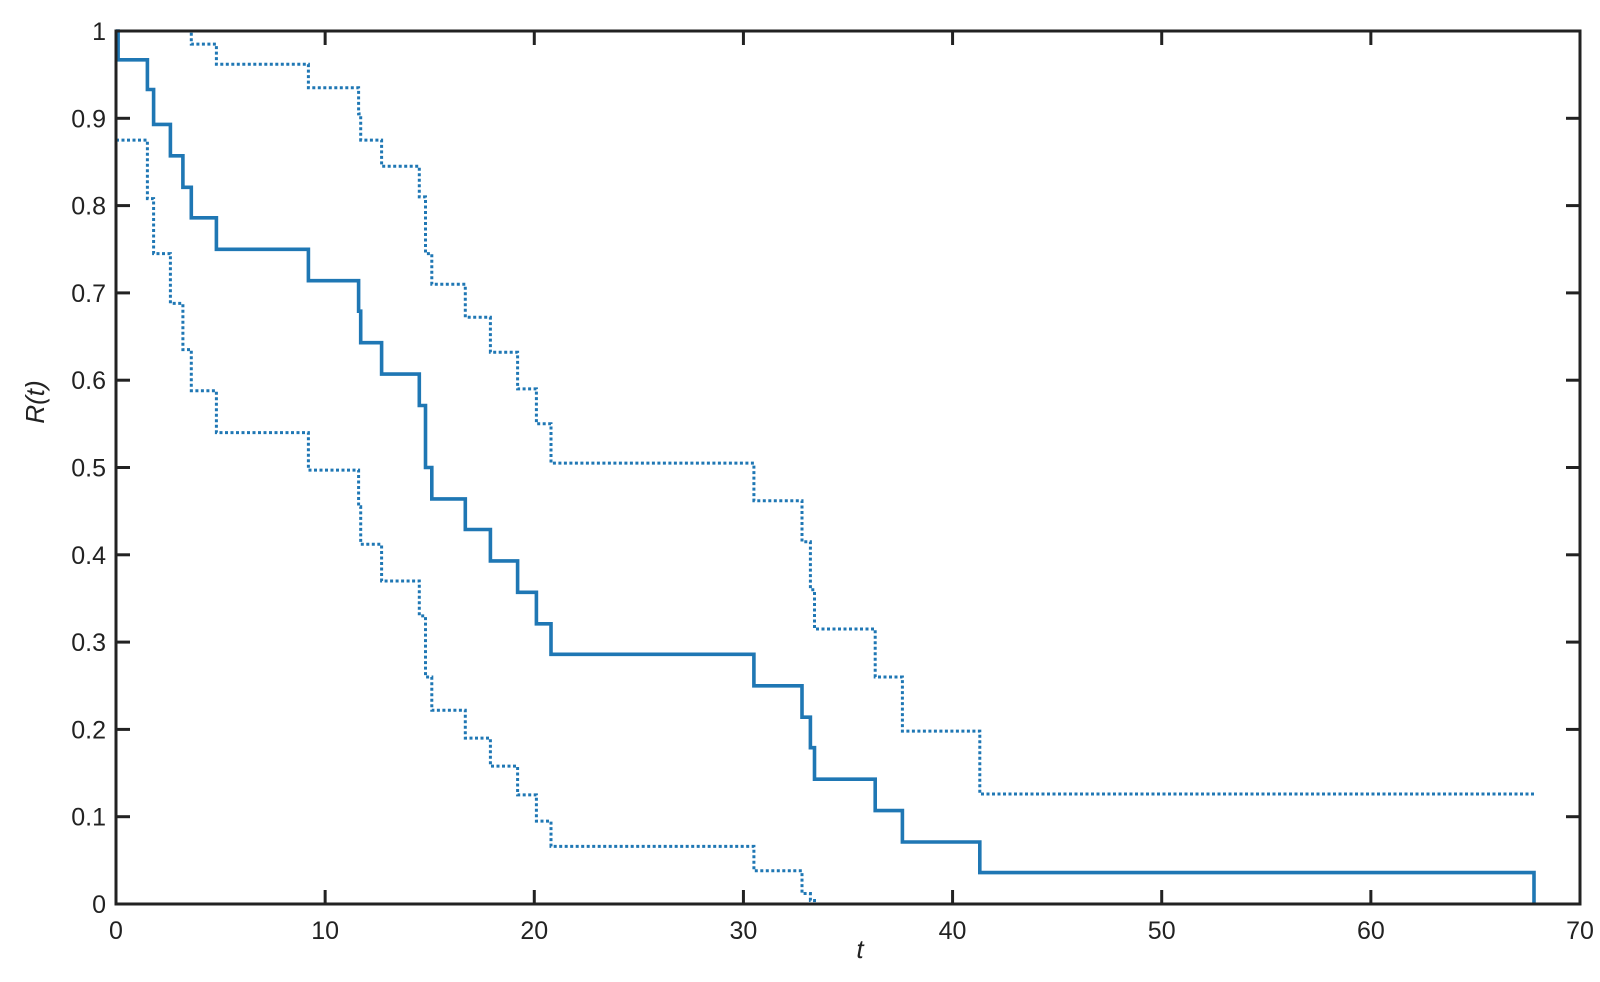 This screenshot has height=982, width=1600. What do you see at coordinates (116, 931) in the screenshot?
I see `x-tick-label: 0` at bounding box center [116, 931].